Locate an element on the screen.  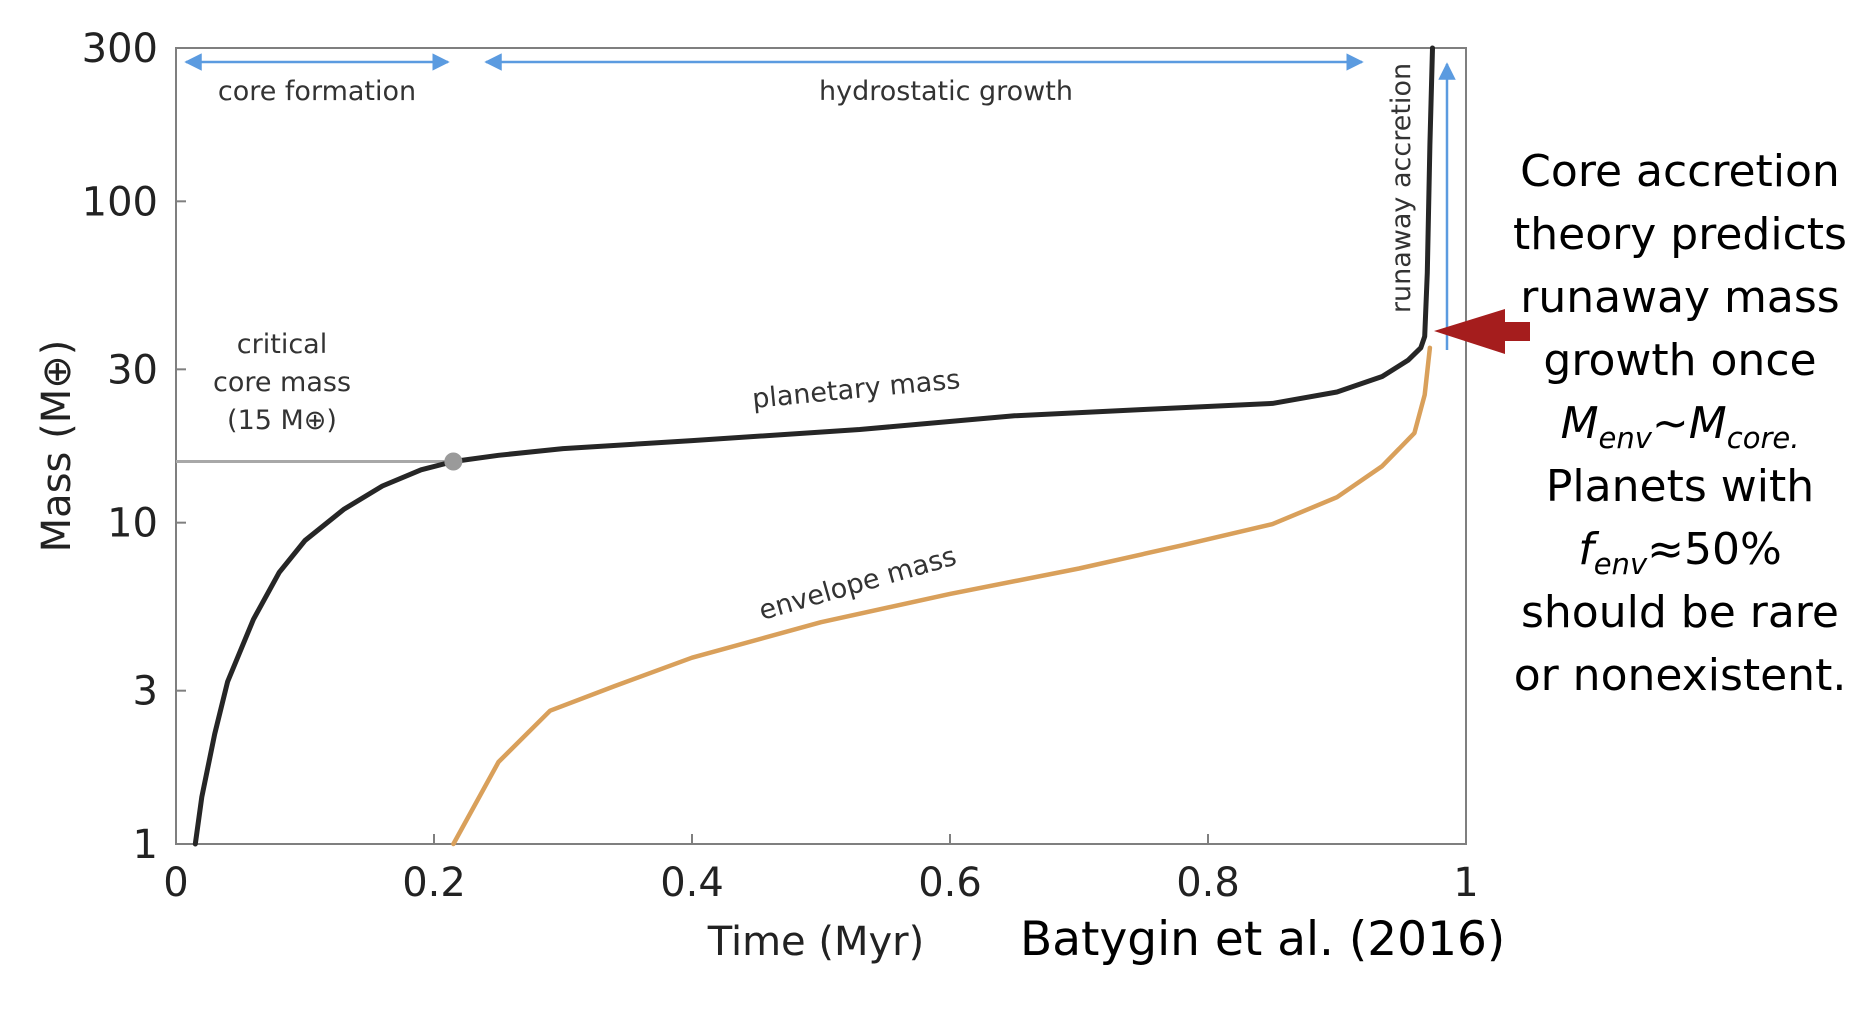
m-env-symbol: M is located at coordinates (1579, 423).